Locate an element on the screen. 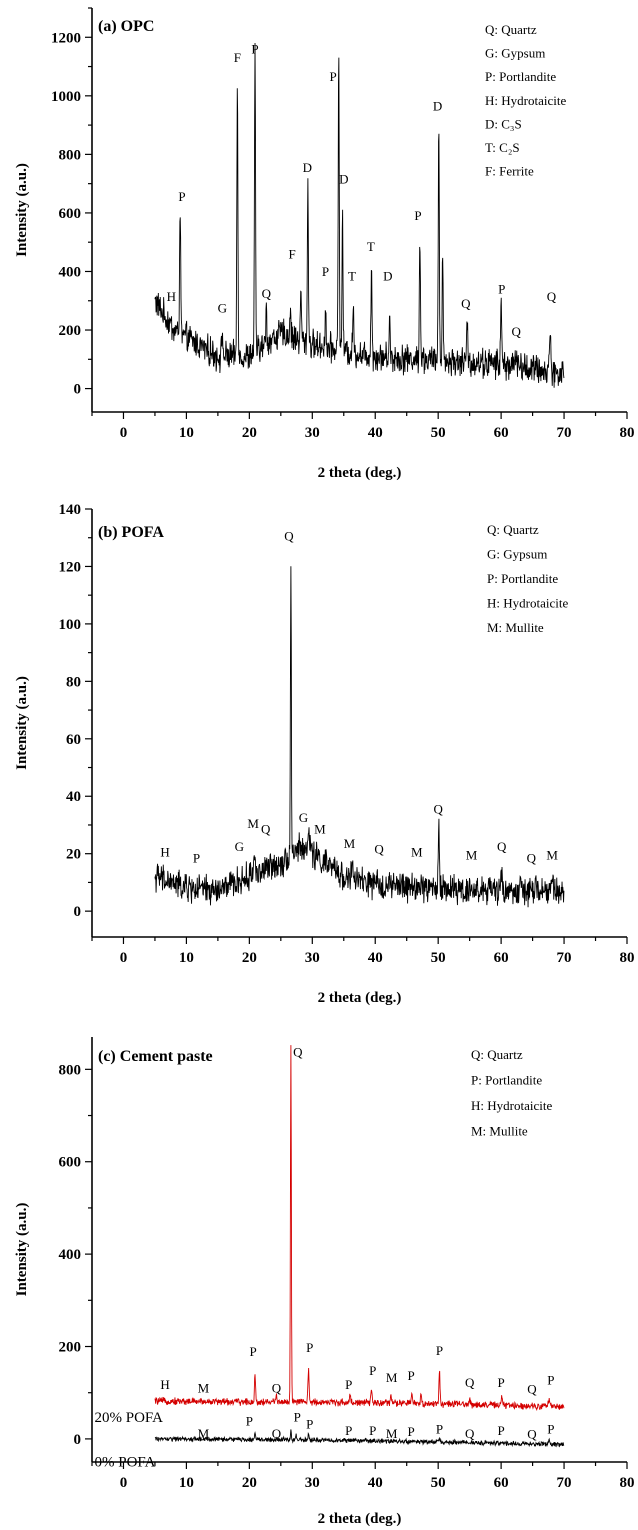 The height and width of the screenshot is (1530, 638). y-tick-label: 1200 is located at coordinates (66, 38).